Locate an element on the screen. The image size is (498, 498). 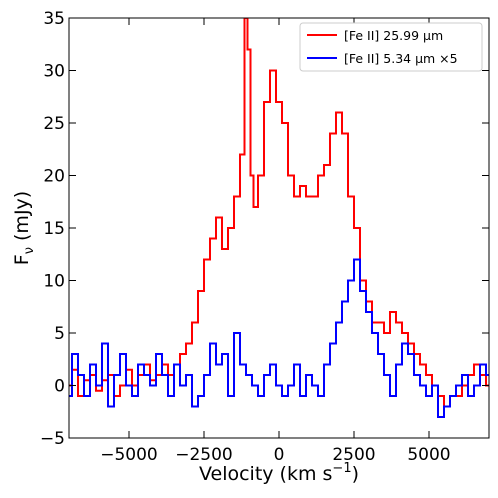
x-tick-label: 0 is located at coordinates (279, 455).